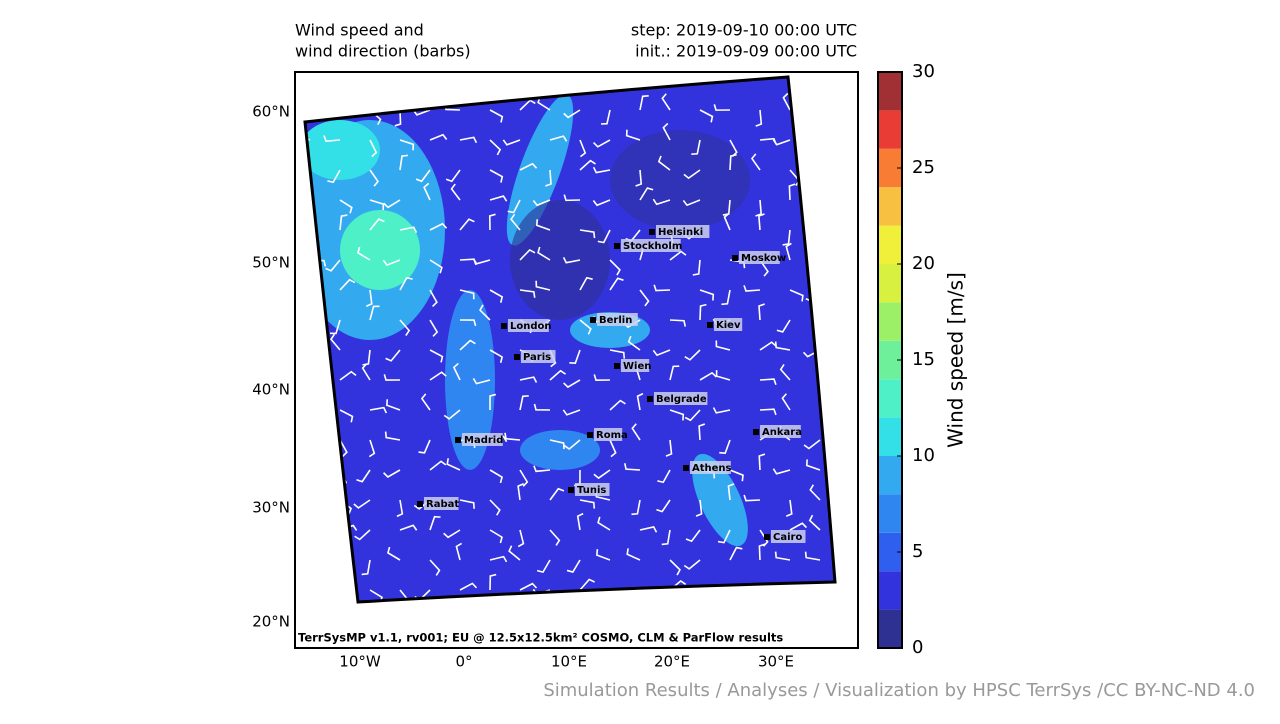 The width and height of the screenshot is (1280, 724). What do you see at coordinates (271, 508) in the screenshot?
I see `lat-label: 30°N` at bounding box center [271, 508].